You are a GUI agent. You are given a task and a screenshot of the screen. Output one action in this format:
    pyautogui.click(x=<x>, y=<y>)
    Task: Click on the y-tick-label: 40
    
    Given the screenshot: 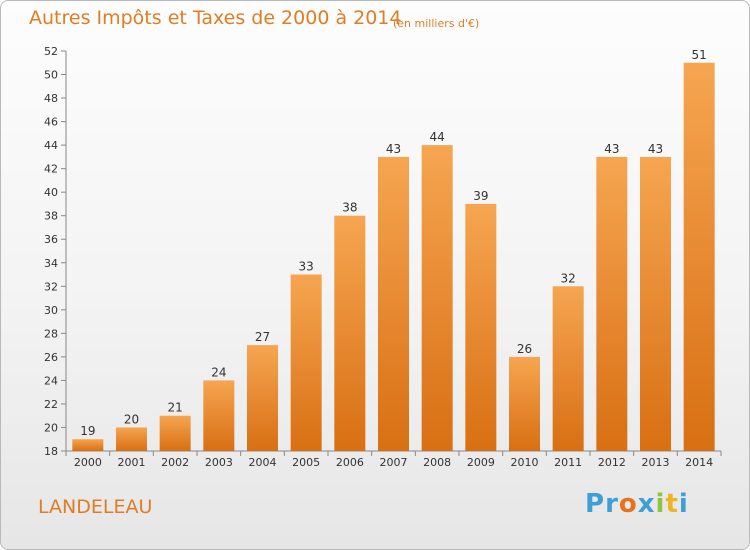 What is the action you would take?
    pyautogui.click(x=51, y=192)
    